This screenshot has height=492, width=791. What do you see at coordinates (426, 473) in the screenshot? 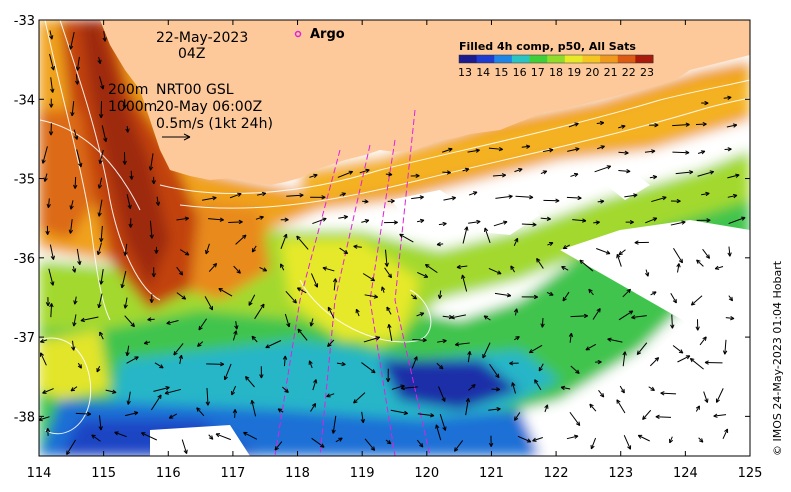
I see `lon-tick-label: 120` at bounding box center [426, 473].